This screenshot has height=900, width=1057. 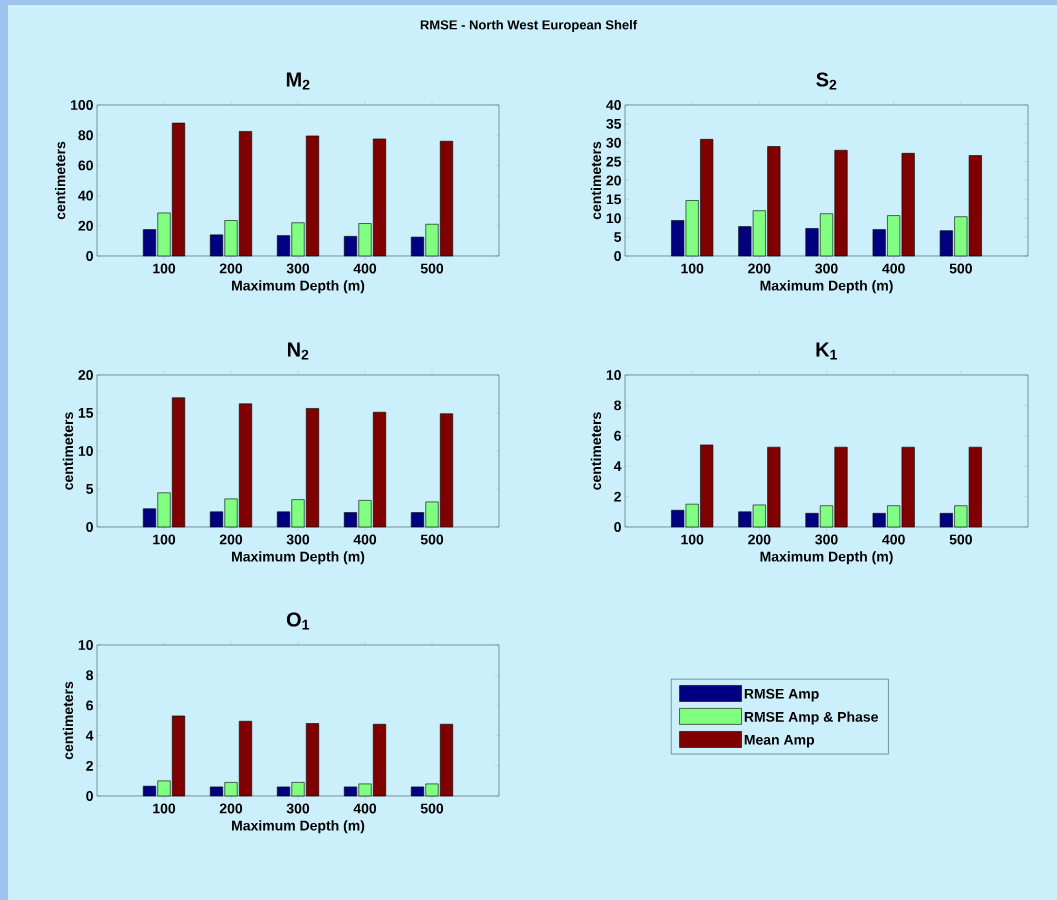 What do you see at coordinates (298, 351) in the screenshot?
I see `chart-title: N$_{2}$` at bounding box center [298, 351].